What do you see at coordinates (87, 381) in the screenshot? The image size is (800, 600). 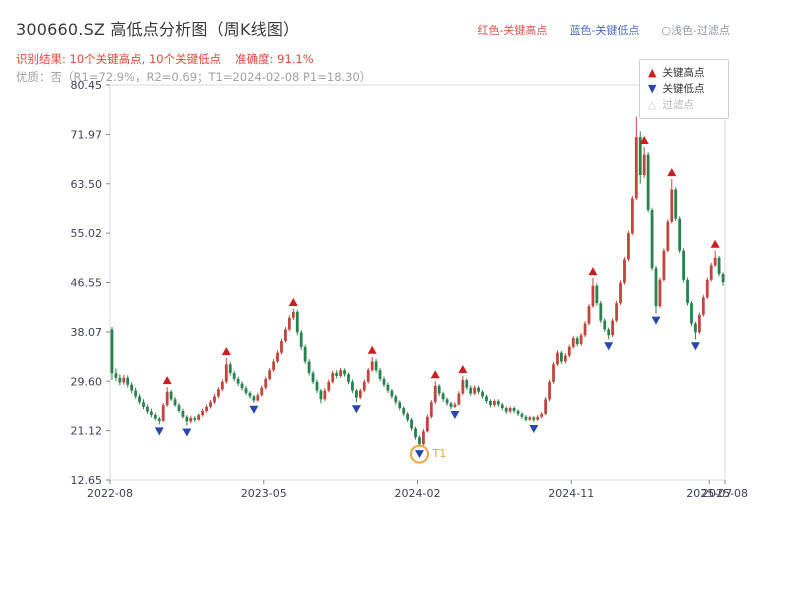 I see `y-tick-label: 29.60` at bounding box center [87, 381].